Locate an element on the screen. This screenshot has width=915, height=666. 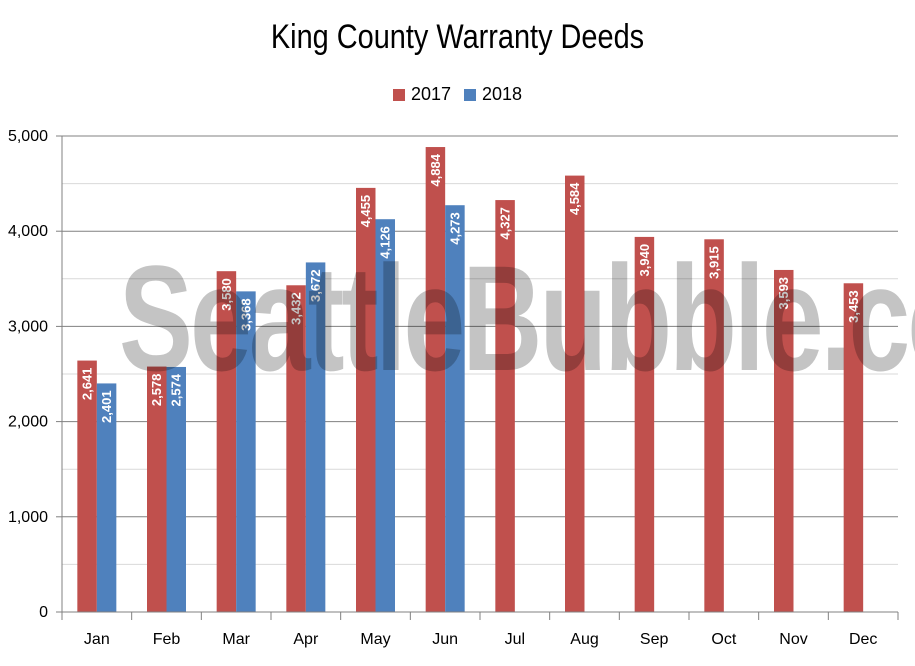
x-tick-label: Jul is located at coordinates (515, 639).